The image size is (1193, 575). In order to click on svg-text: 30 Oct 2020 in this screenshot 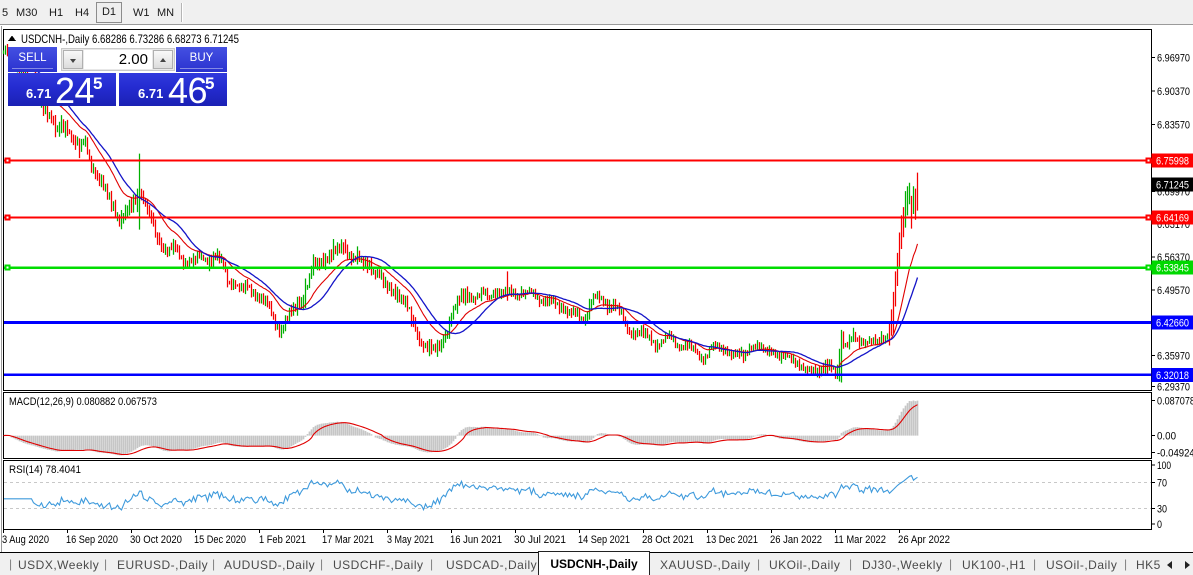, I will do `click(156, 540)`.